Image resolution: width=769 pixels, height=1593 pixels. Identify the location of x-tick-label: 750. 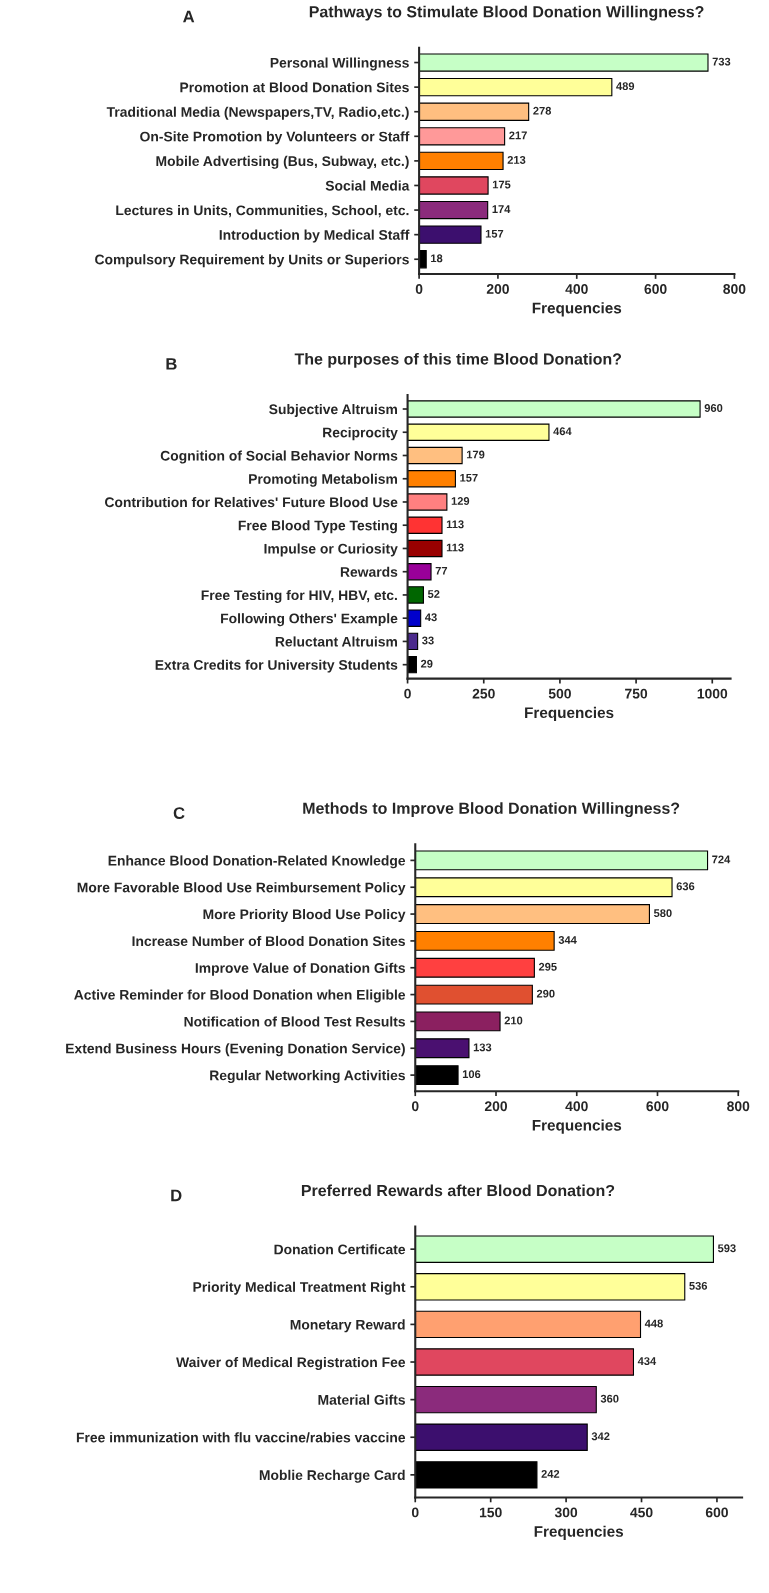
(636, 693).